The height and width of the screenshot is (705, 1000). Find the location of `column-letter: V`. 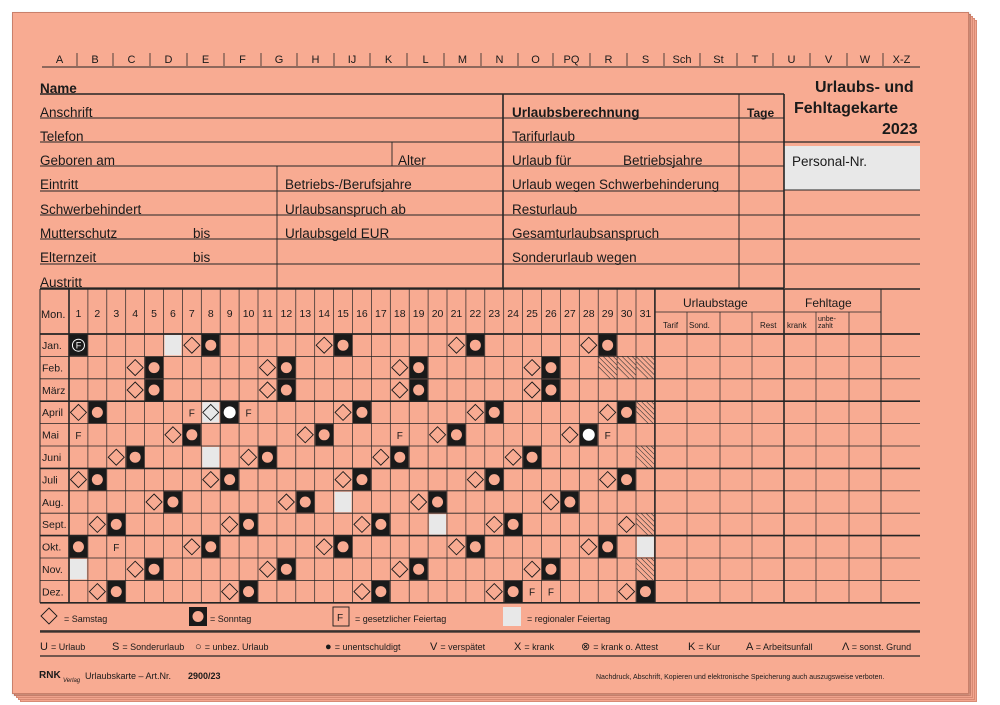

column-letter: V is located at coordinates (829, 60).